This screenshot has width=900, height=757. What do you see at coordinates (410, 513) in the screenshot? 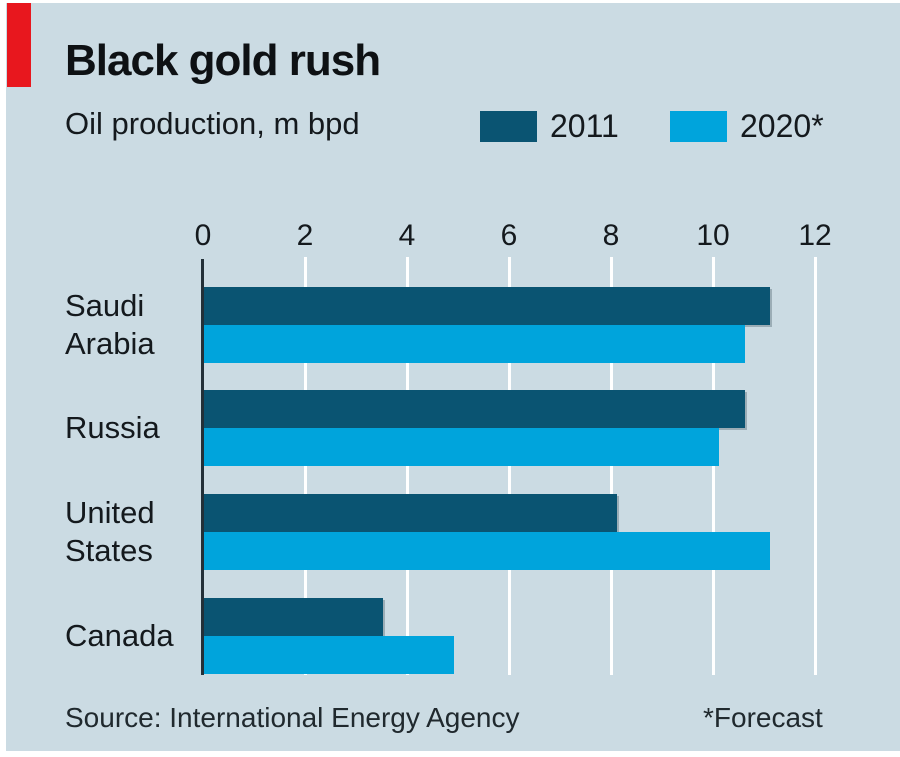
I see `bar-united-states-2011` at bounding box center [410, 513].